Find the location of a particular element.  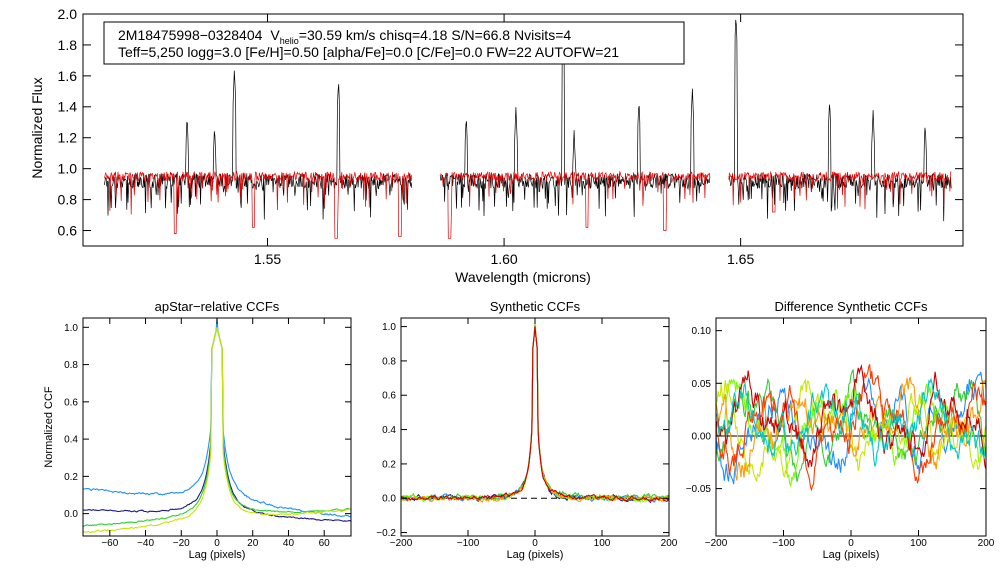

ccf-synthetic-xtick-label: −100 is located at coordinates (468, 543).